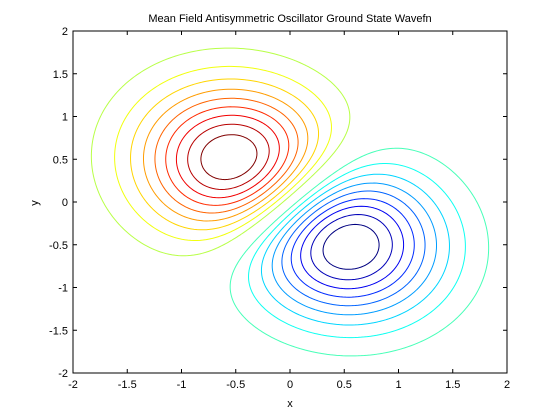 Image resolution: width=560 pixels, height=420 pixels. What do you see at coordinates (507, 385) in the screenshot?
I see `x-tick-label: 2` at bounding box center [507, 385].